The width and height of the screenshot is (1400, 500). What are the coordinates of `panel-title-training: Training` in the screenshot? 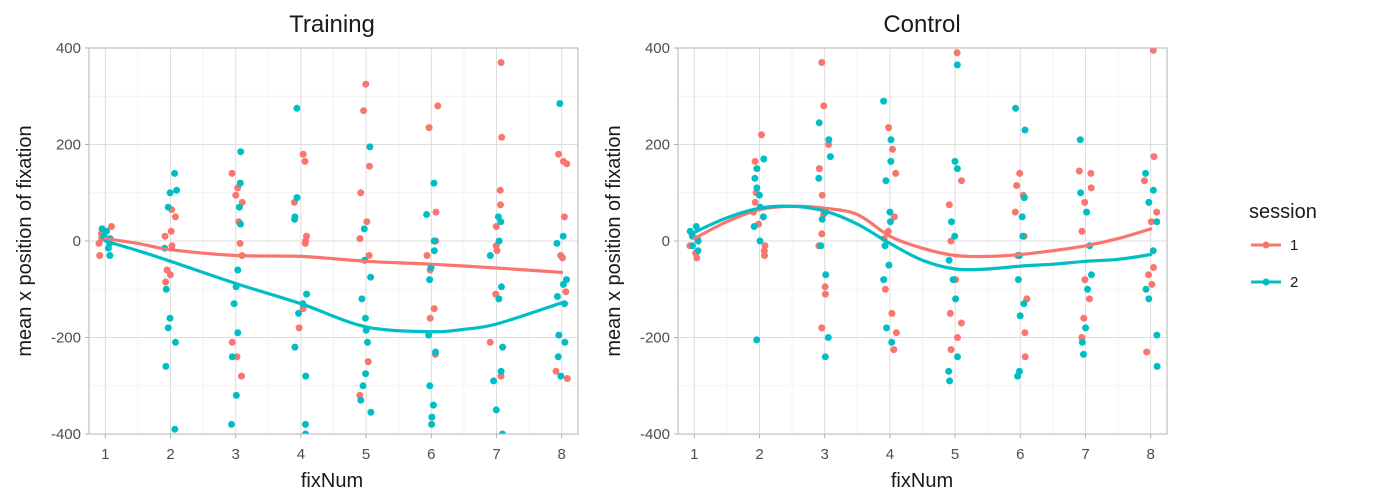 It's located at (332, 24).